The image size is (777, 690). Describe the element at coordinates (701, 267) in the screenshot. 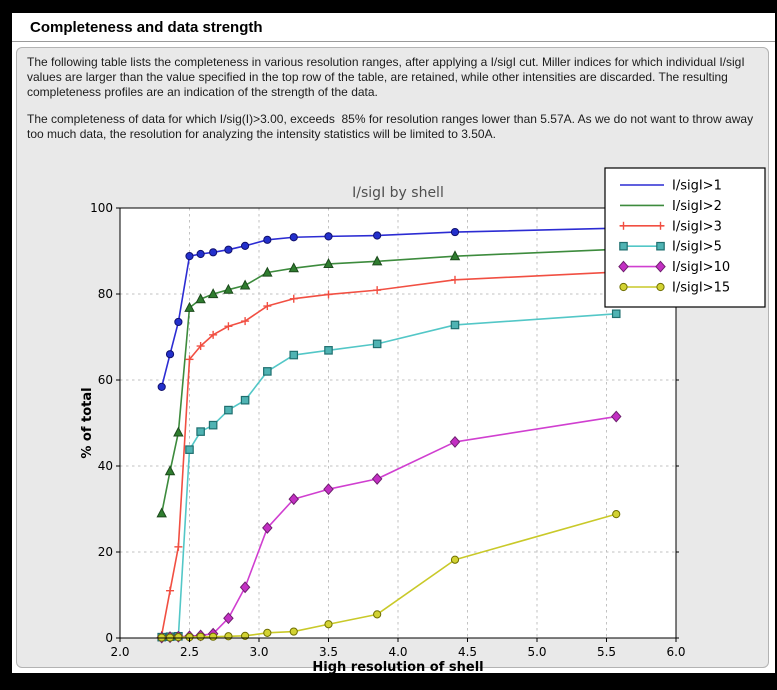

I see `legend-label: I/sigI>10` at that location.